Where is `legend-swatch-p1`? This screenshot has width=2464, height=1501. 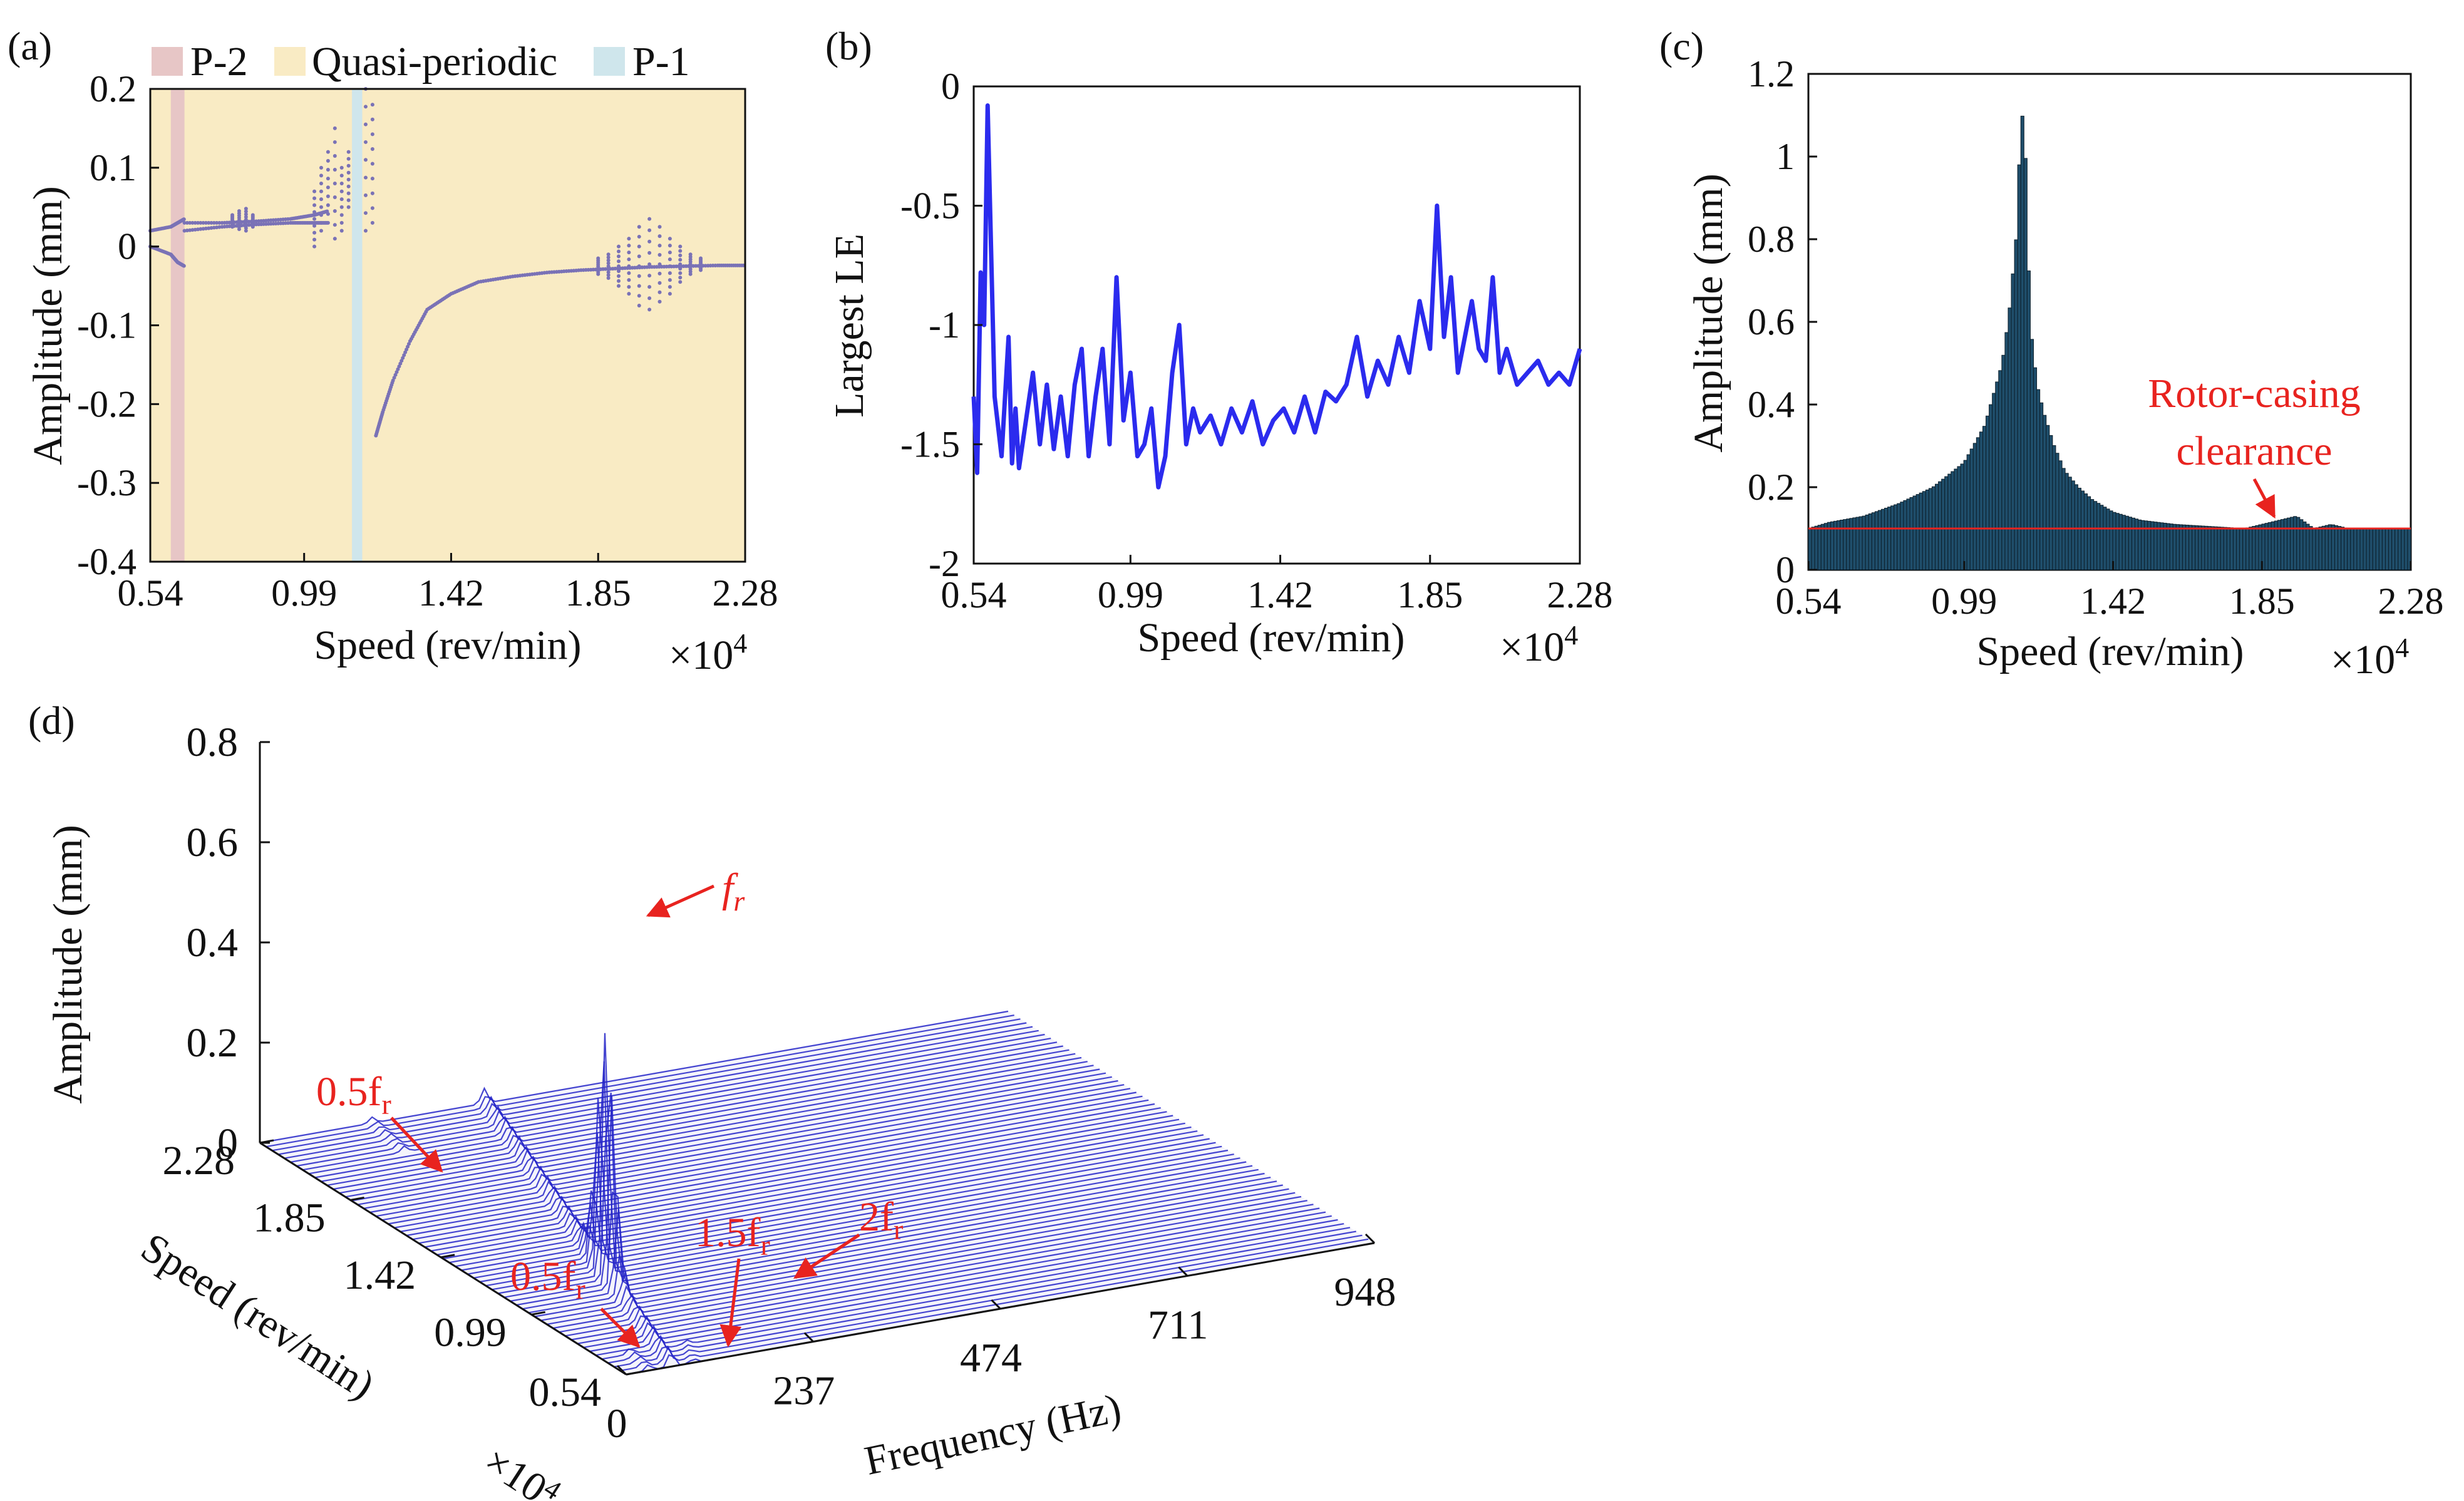 legend-swatch-p1 is located at coordinates (609, 61).